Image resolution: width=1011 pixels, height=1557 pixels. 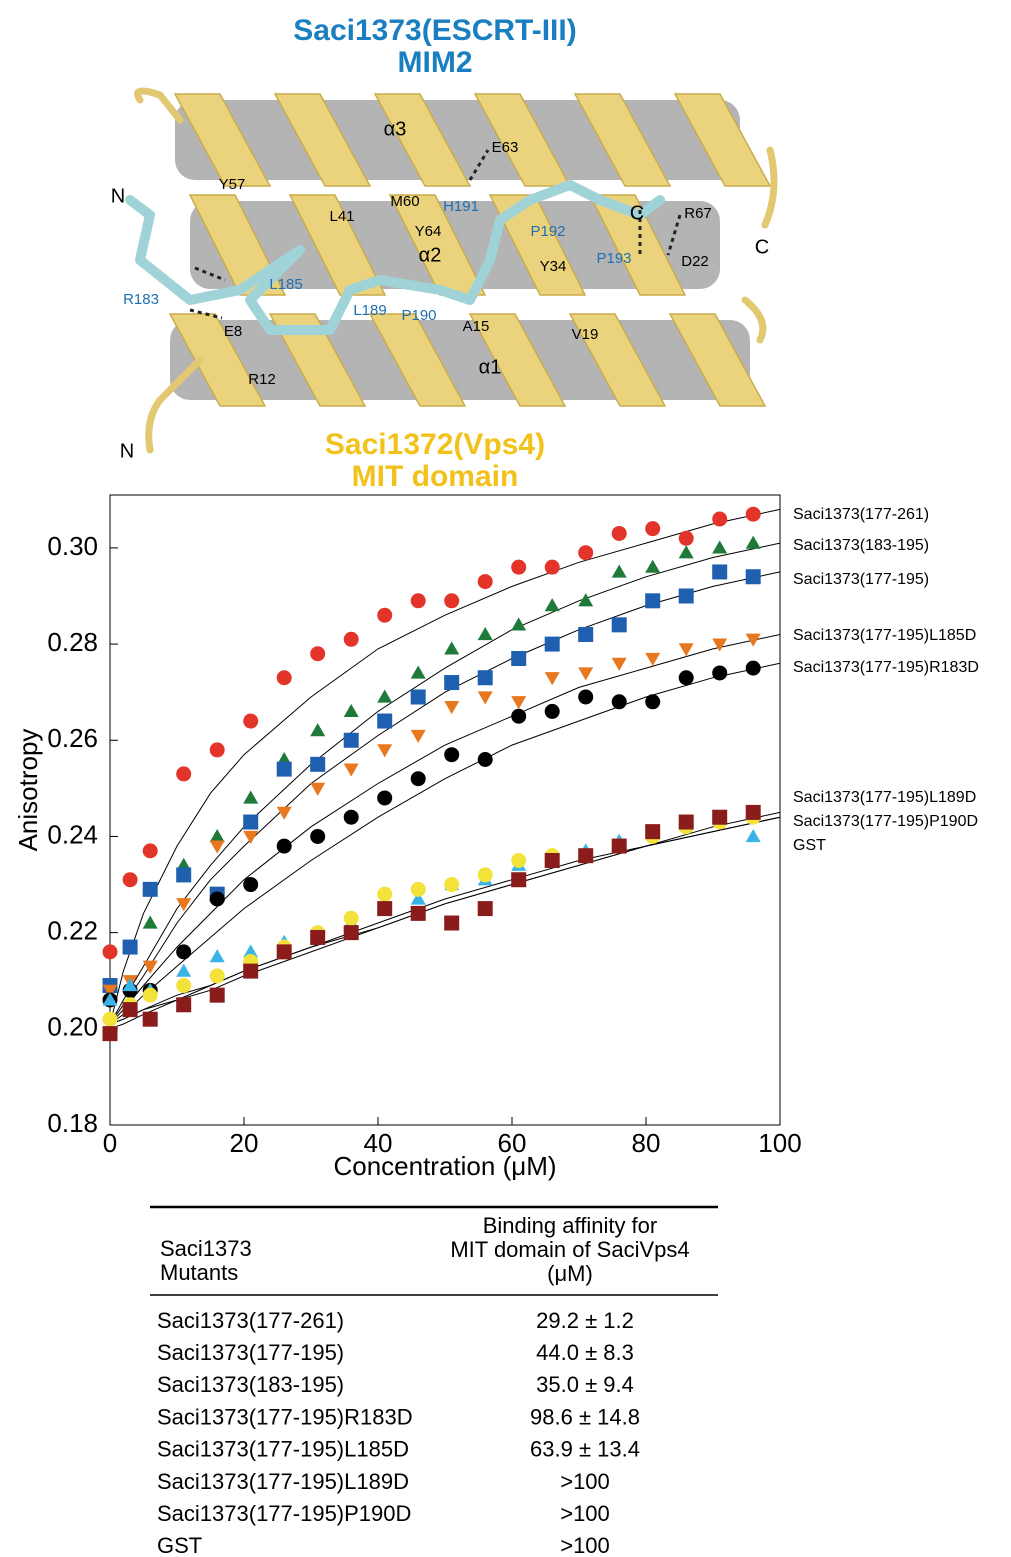 What do you see at coordinates (585, 1384) in the screenshot?
I see `table-cell: 35.0 ± 9.4` at bounding box center [585, 1384].